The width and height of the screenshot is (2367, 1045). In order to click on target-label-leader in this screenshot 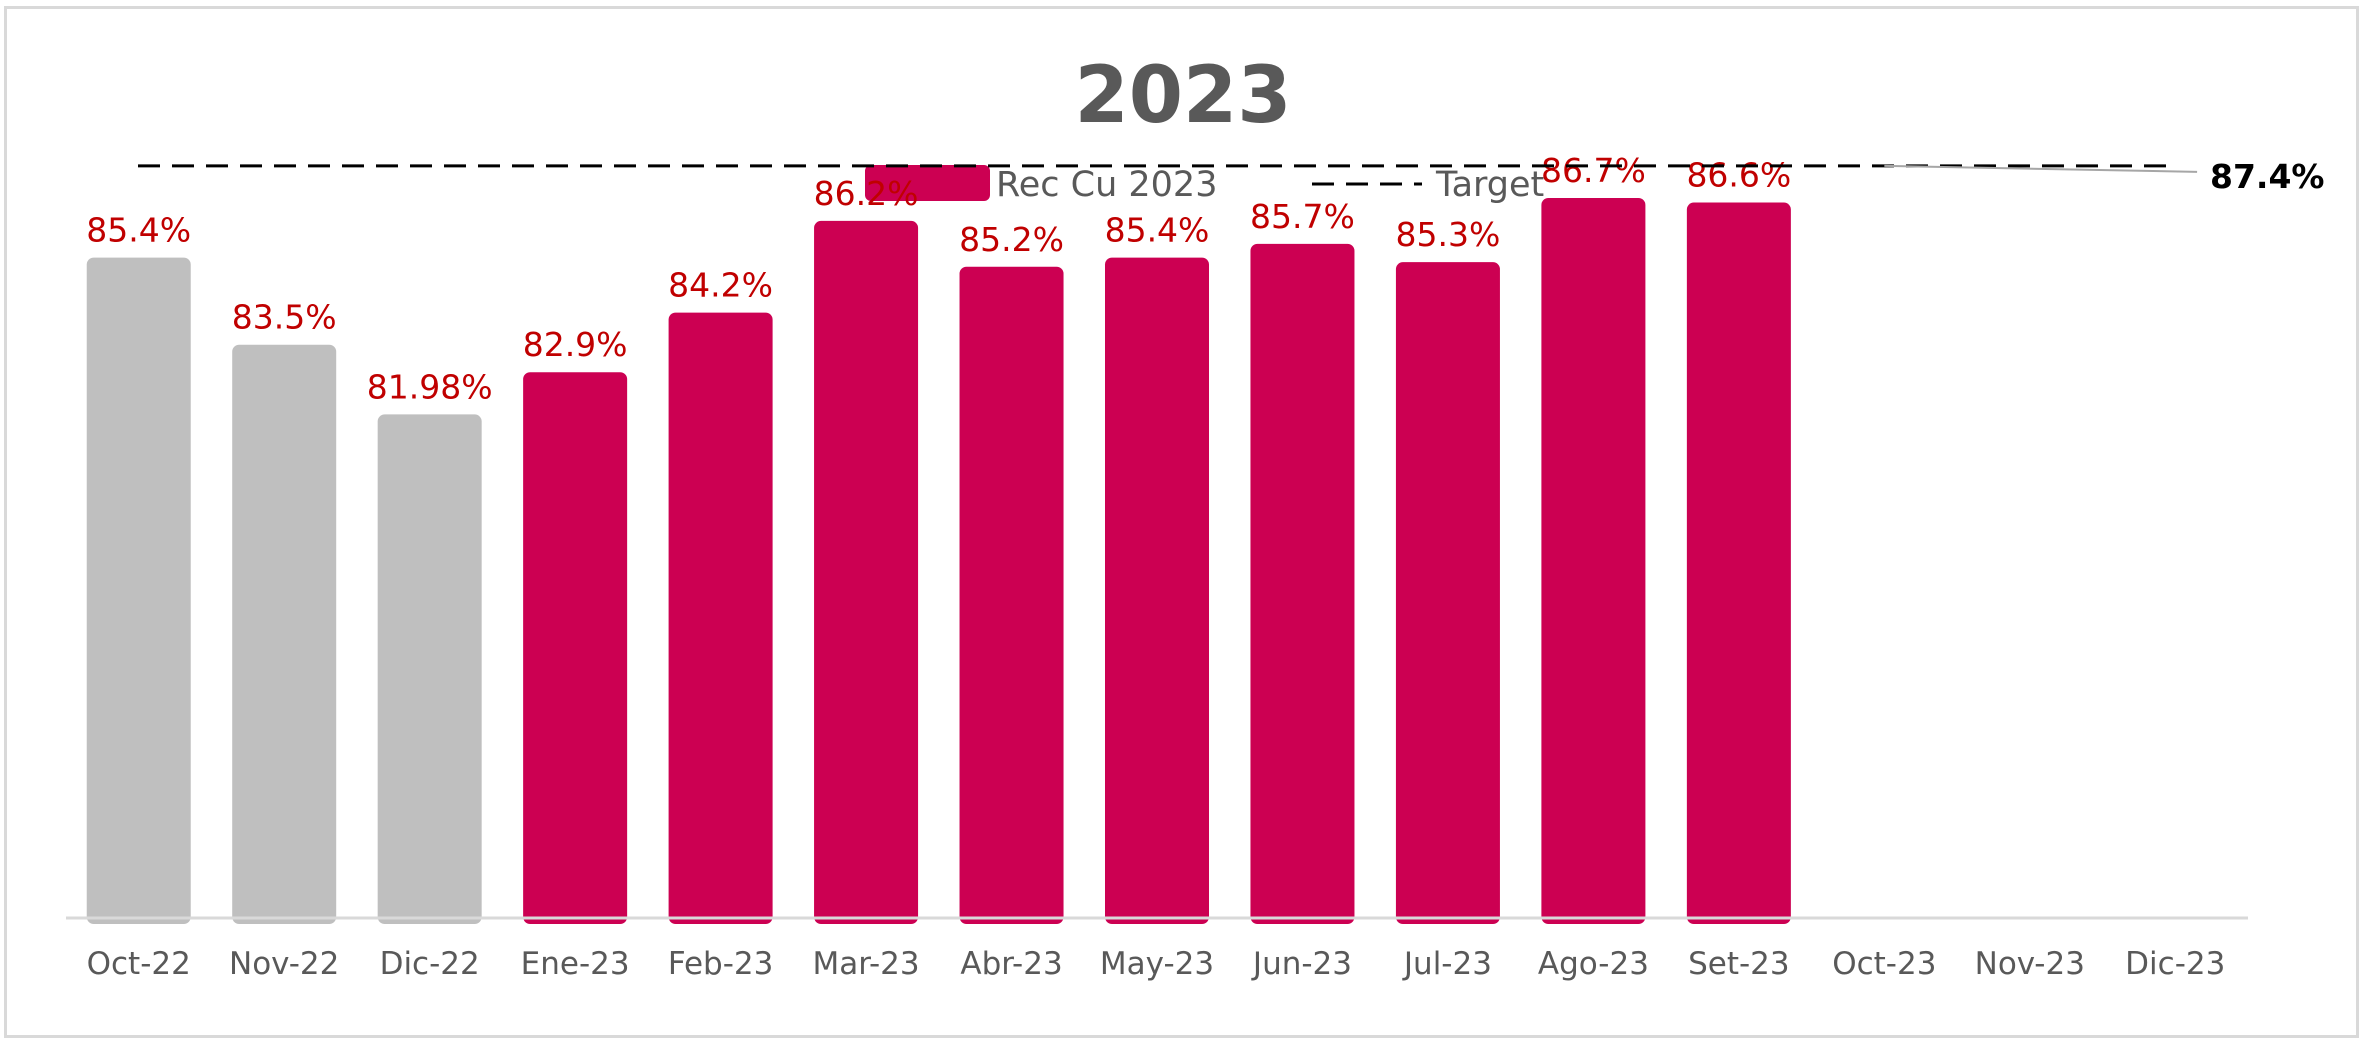, I will do `click(2041, 168)`.